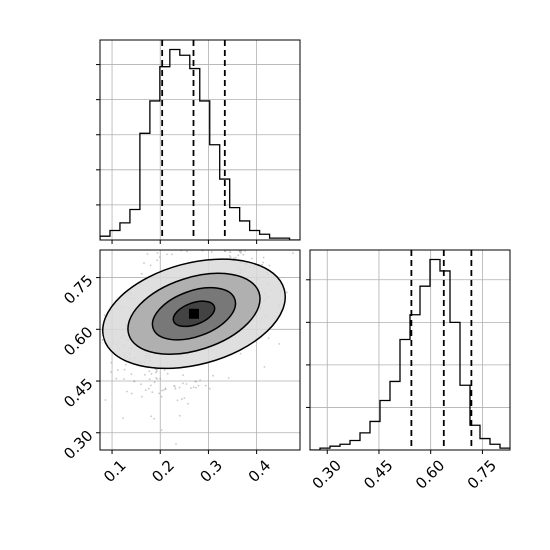 The height and width of the screenshot is (550, 550). Describe the element at coordinates (430, 474) in the screenshot. I see `x-tick-label: 0.60` at that location.